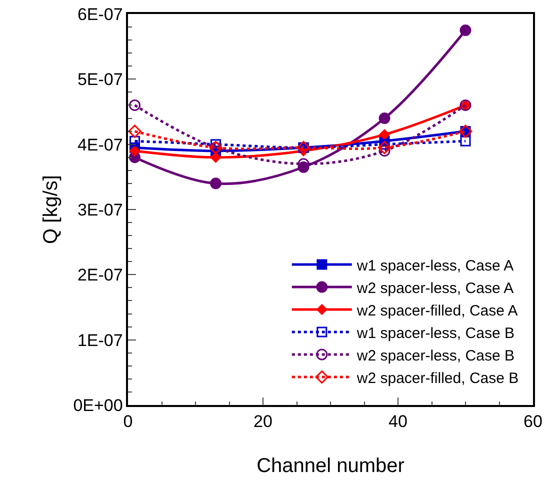  What do you see at coordinates (263, 422) in the screenshot?
I see `x-tick-label: 20` at bounding box center [263, 422].